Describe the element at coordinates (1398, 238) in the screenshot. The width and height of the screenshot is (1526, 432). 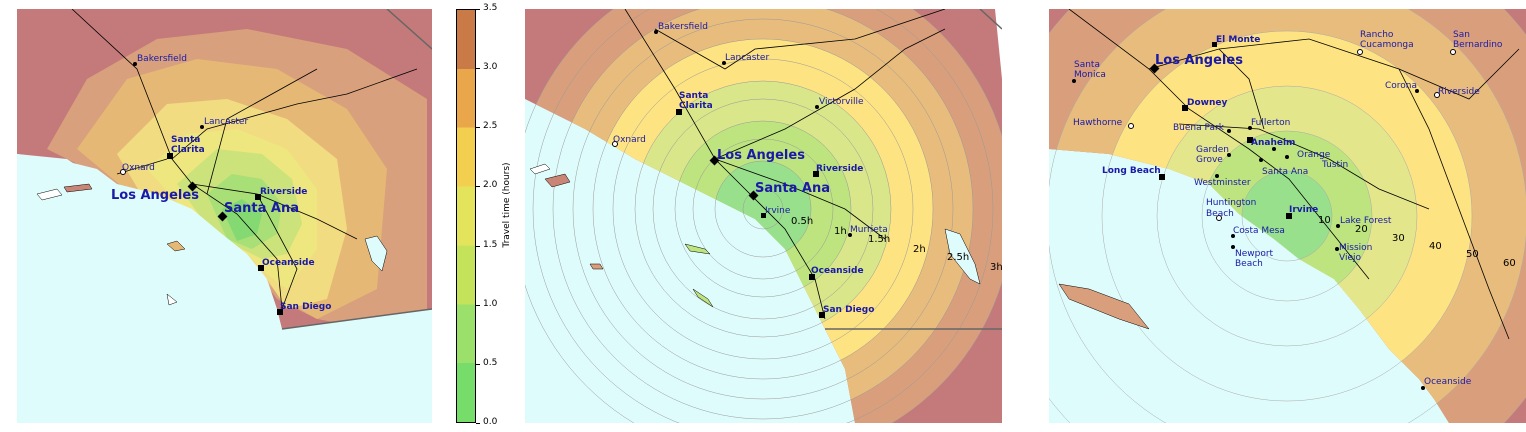
I see `svg-text: 30` at that location.